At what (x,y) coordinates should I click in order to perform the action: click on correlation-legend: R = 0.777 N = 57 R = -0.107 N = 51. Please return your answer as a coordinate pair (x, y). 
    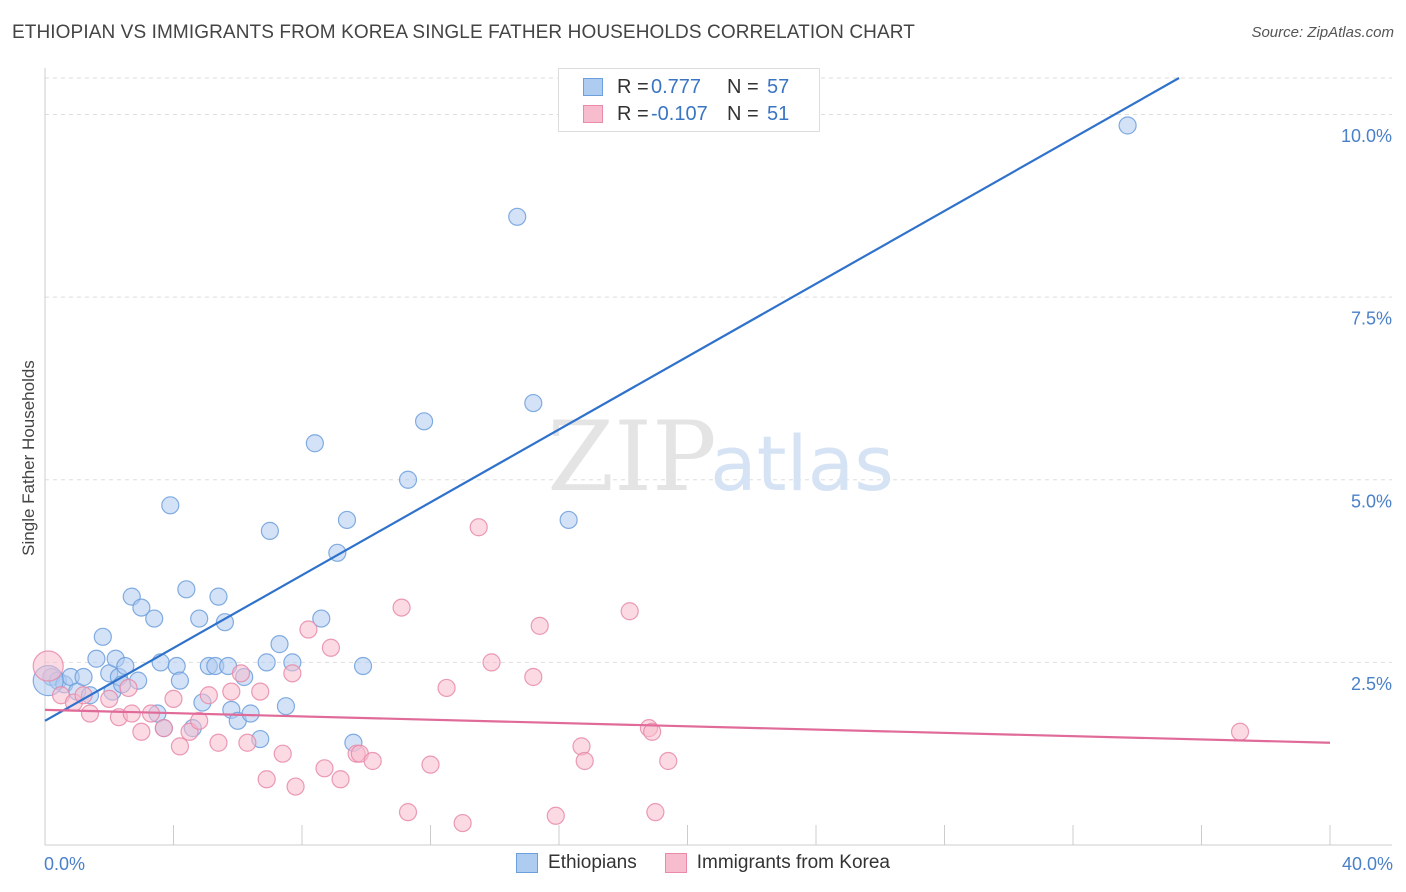
    Looking at the image, I should click on (689, 100).